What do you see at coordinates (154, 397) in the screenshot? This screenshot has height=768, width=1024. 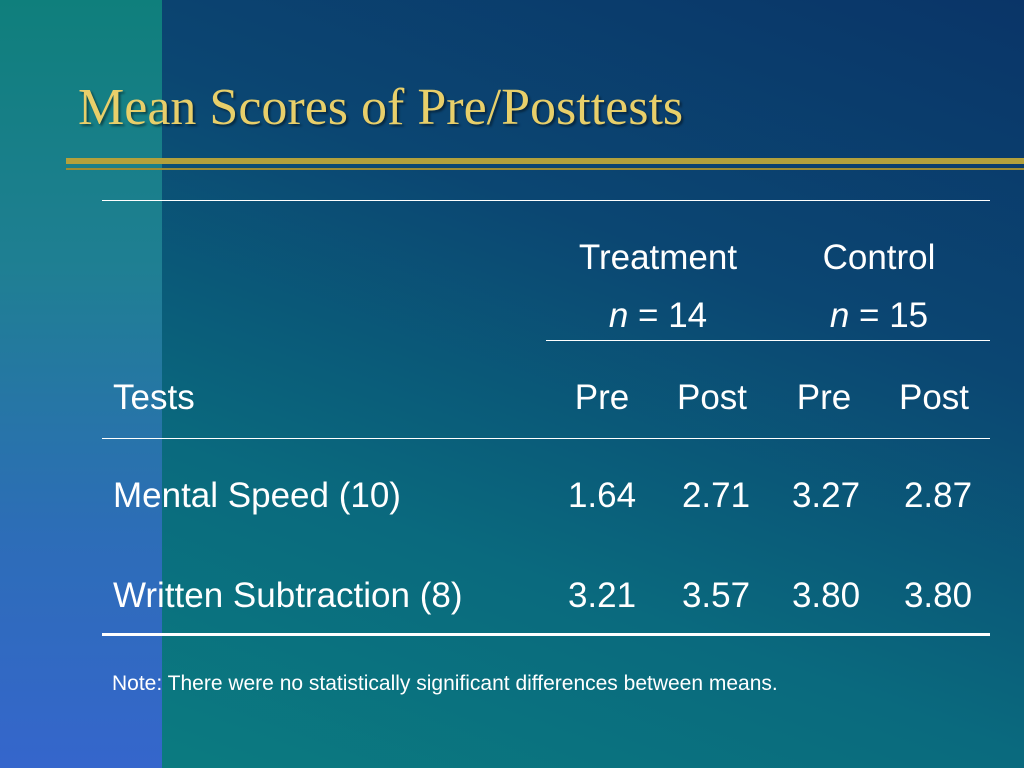 I see `column-header-tests: Tests` at bounding box center [154, 397].